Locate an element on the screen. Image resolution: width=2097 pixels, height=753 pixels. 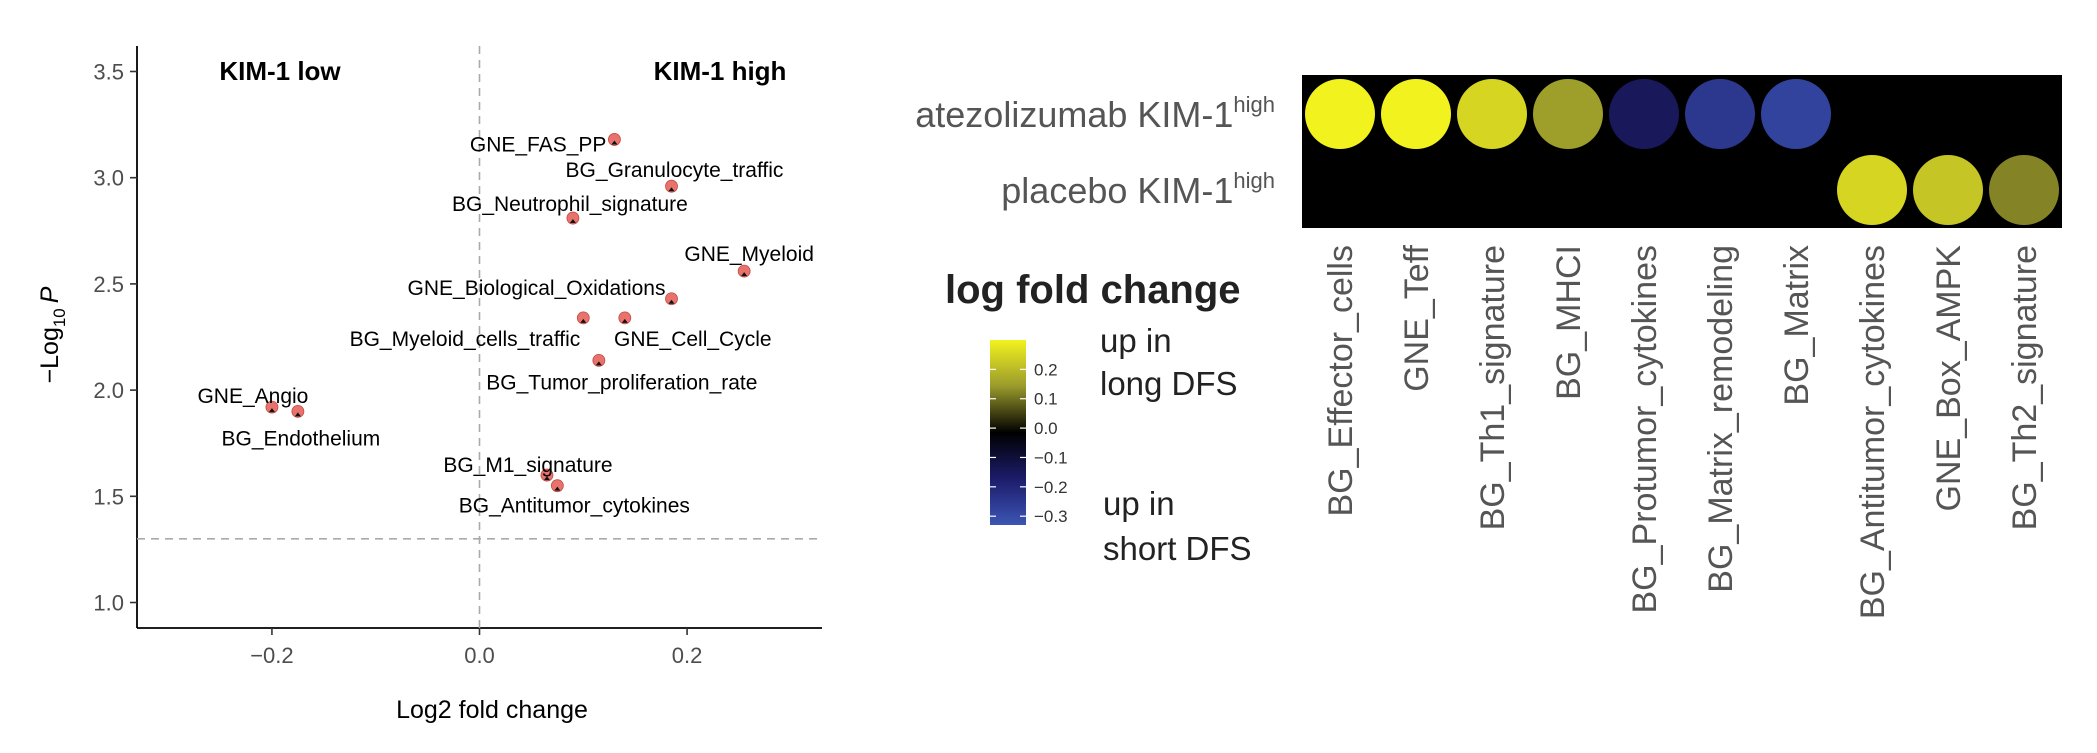
colorbar-tick-label: 0.2 is located at coordinates (1046, 369).